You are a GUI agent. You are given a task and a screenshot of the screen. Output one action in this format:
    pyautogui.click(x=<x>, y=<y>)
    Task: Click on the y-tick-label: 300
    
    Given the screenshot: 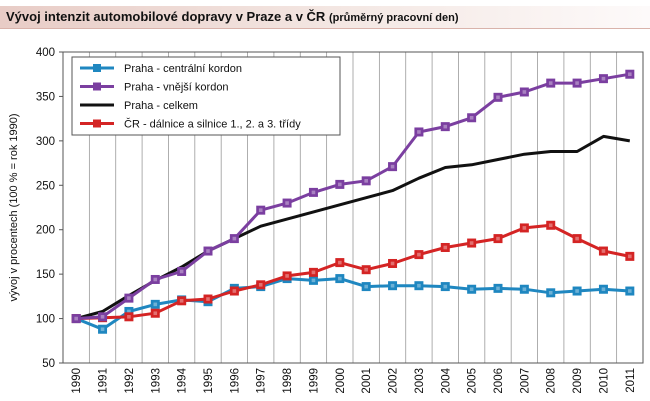 What is the action you would take?
    pyautogui.click(x=45, y=142)
    